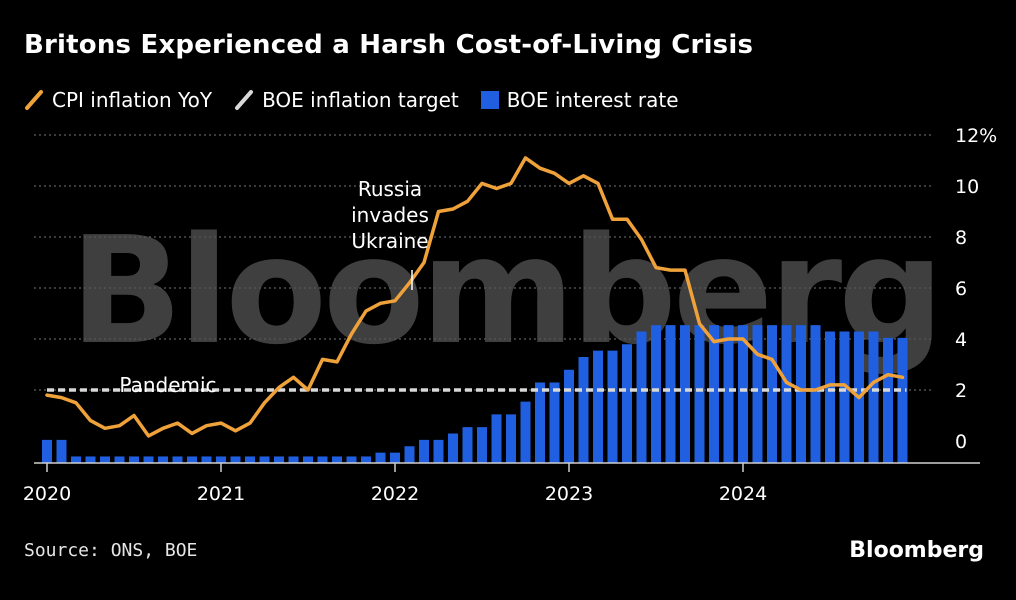 Image resolution: width=1016 pixels, height=600 pixels. I want to click on annotation-ukraine-line-1: invades, so click(390, 215).